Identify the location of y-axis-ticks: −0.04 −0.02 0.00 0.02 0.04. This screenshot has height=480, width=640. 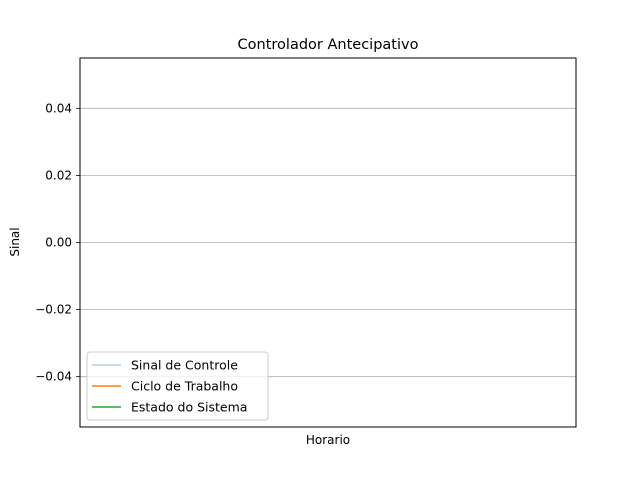
(57, 242).